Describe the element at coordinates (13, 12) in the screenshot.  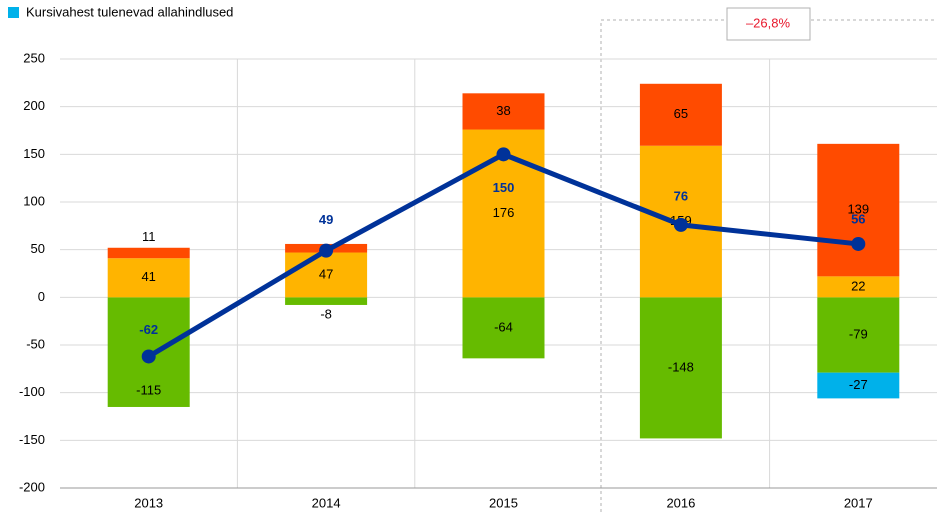
I see `legend-swatch` at that location.